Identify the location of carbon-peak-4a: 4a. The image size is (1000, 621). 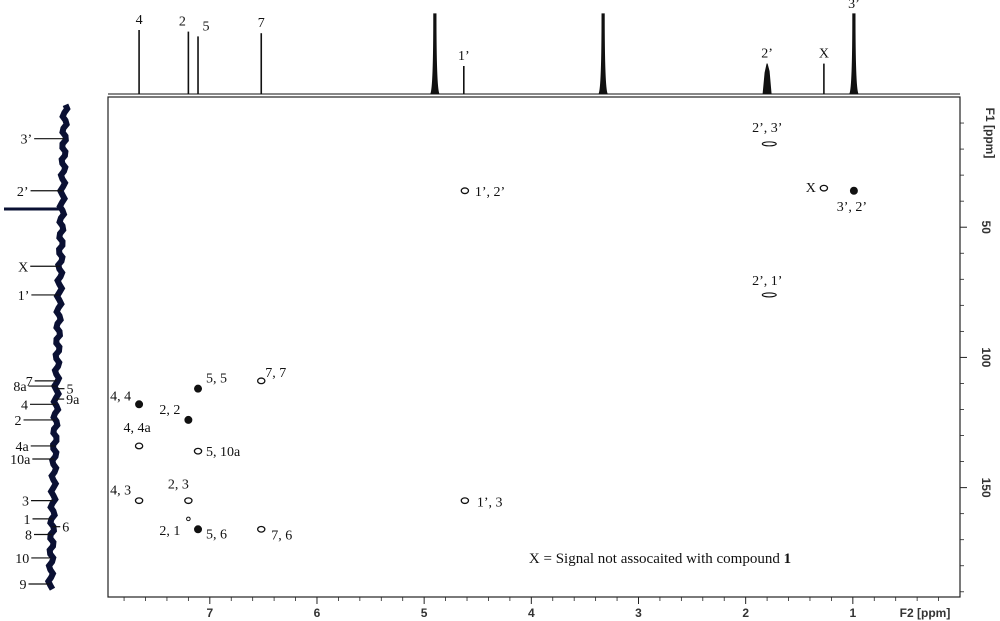
(35, 447).